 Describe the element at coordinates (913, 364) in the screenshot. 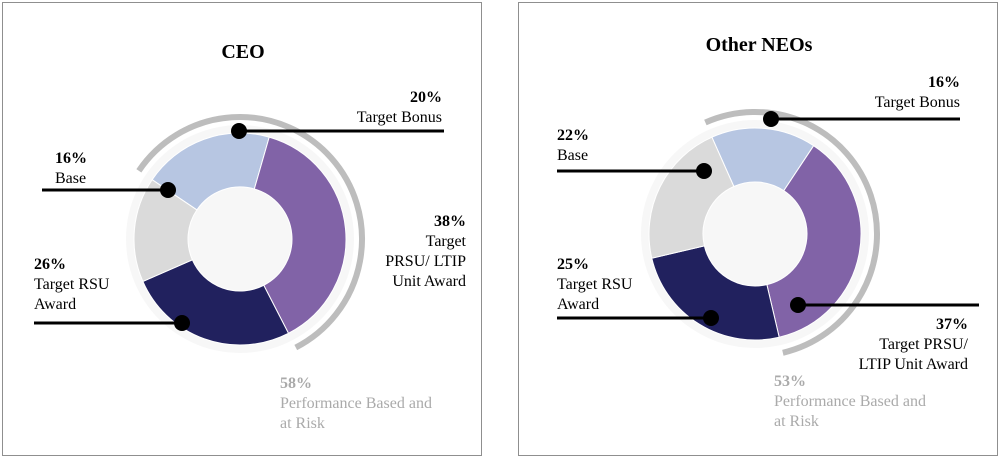

I see `slice-prsu-label-line2: LTIP Unit Award` at that location.